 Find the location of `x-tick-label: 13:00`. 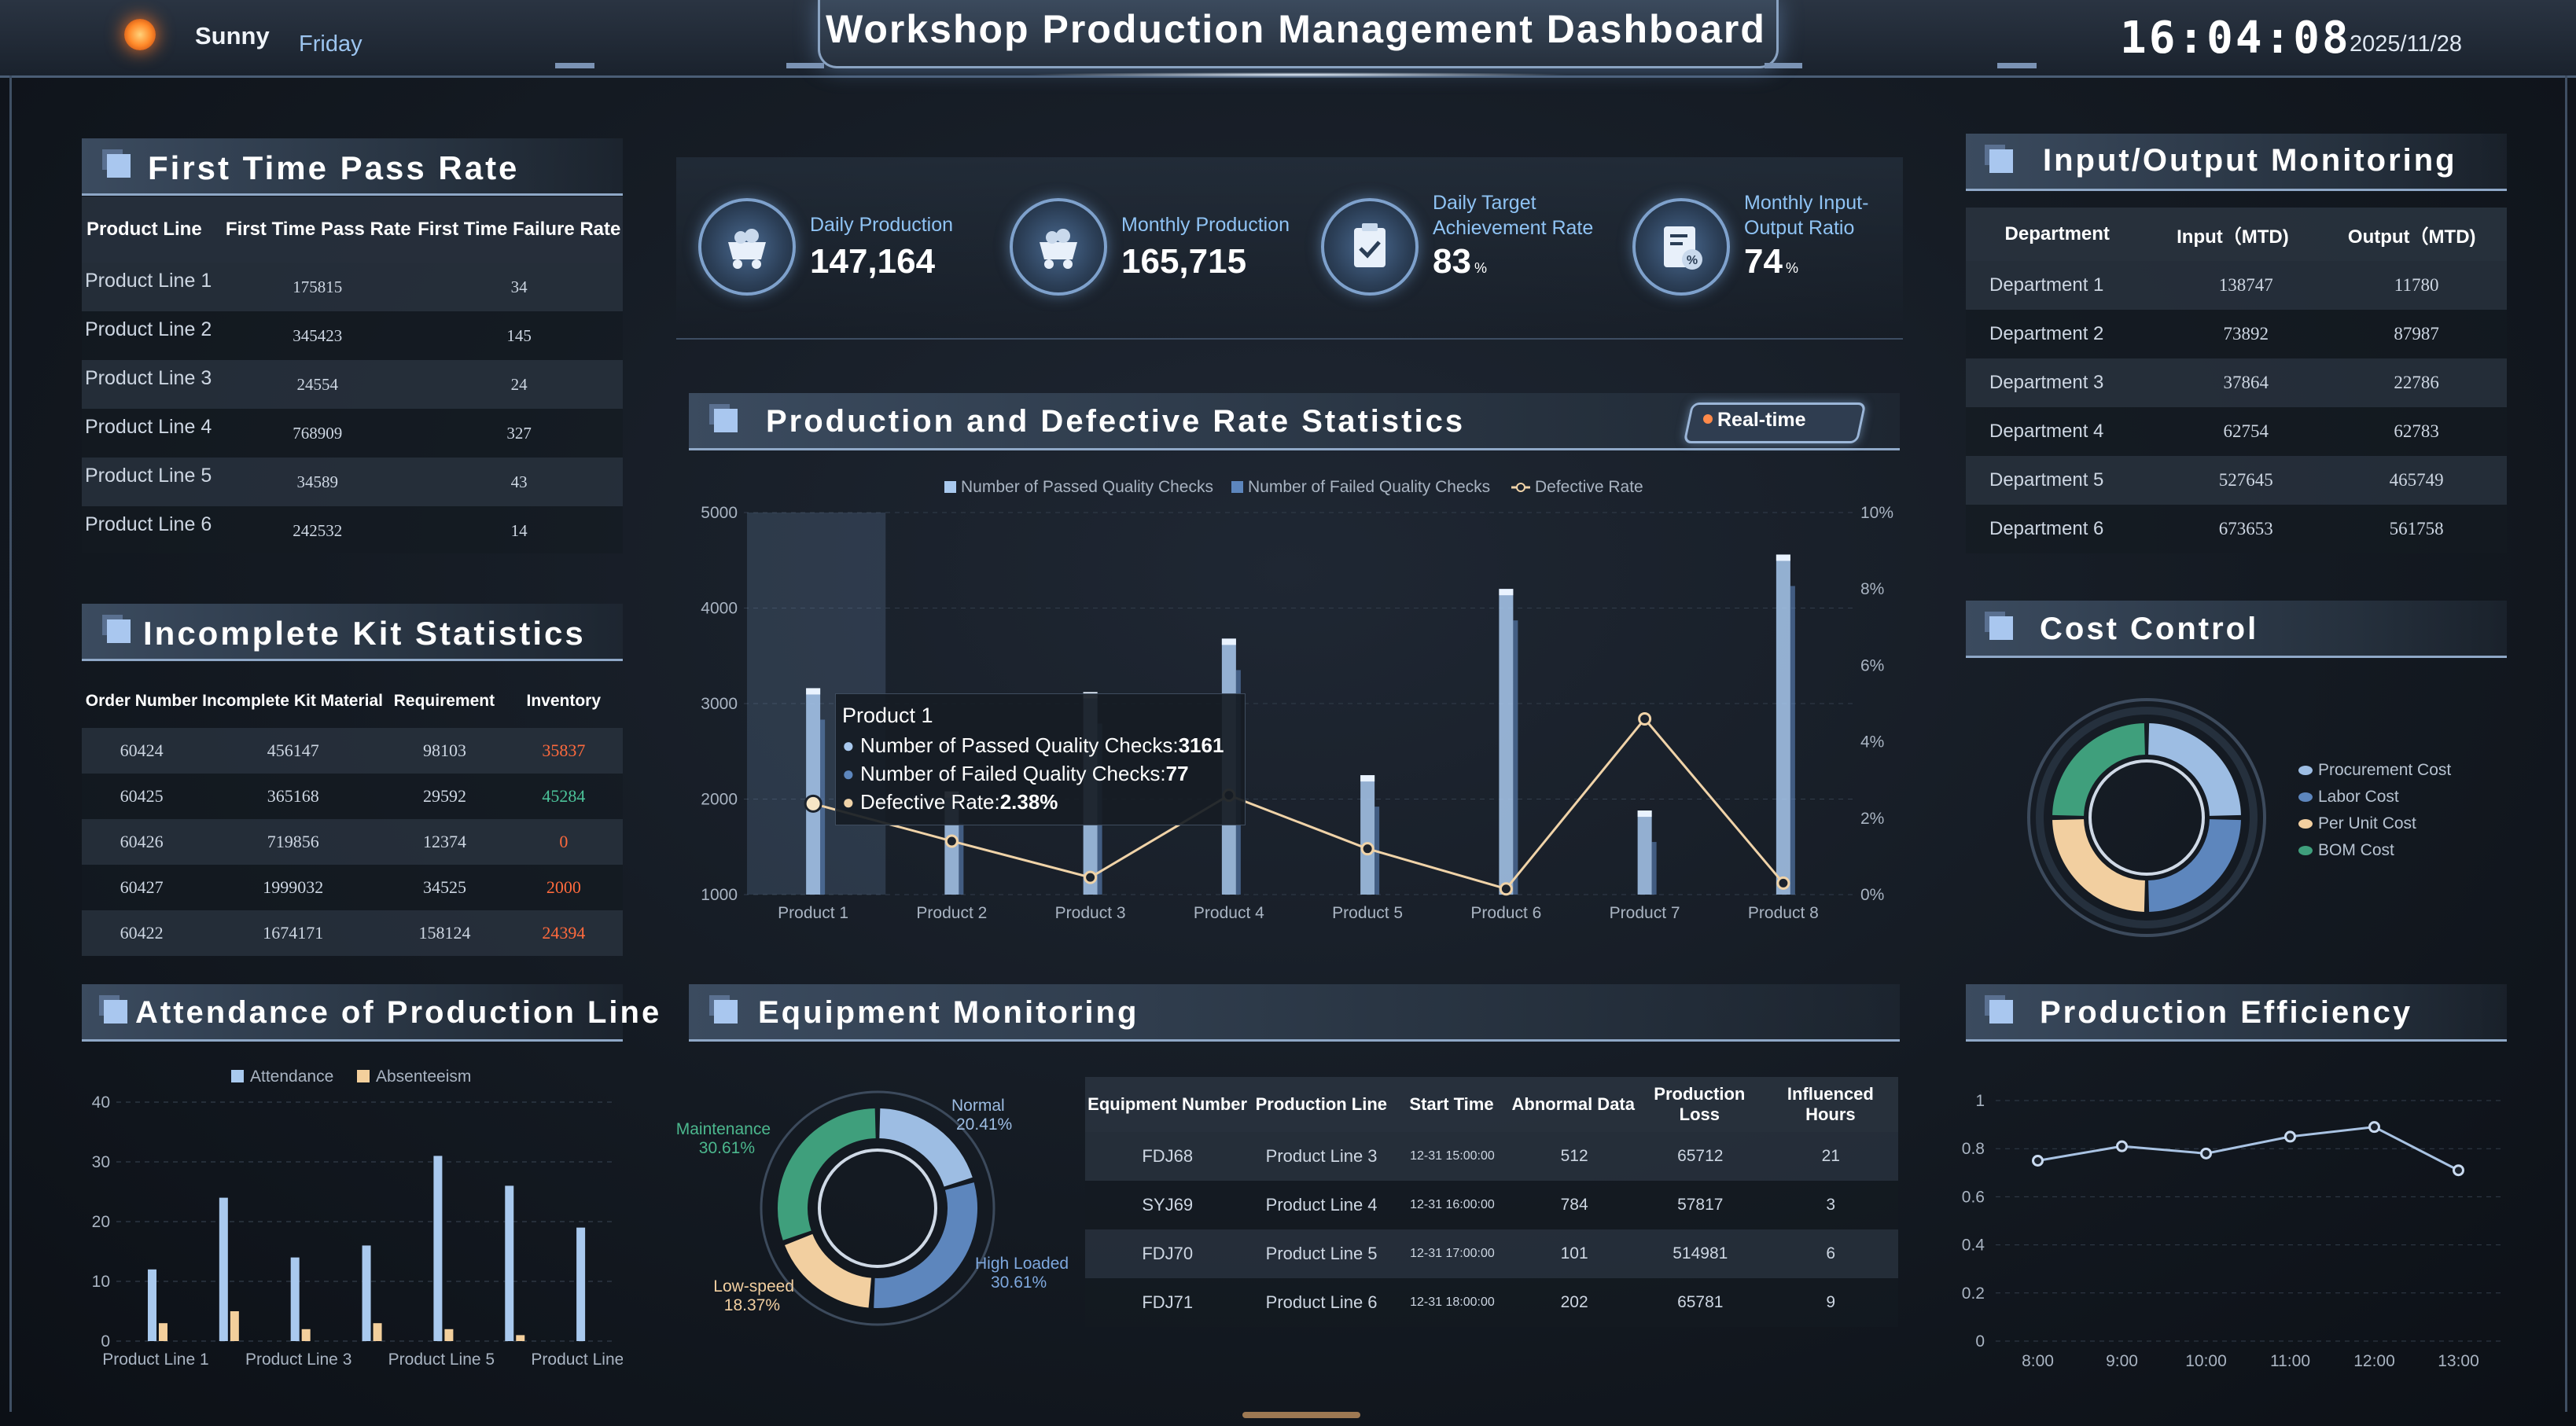

x-tick-label: 13:00 is located at coordinates (2459, 1361).